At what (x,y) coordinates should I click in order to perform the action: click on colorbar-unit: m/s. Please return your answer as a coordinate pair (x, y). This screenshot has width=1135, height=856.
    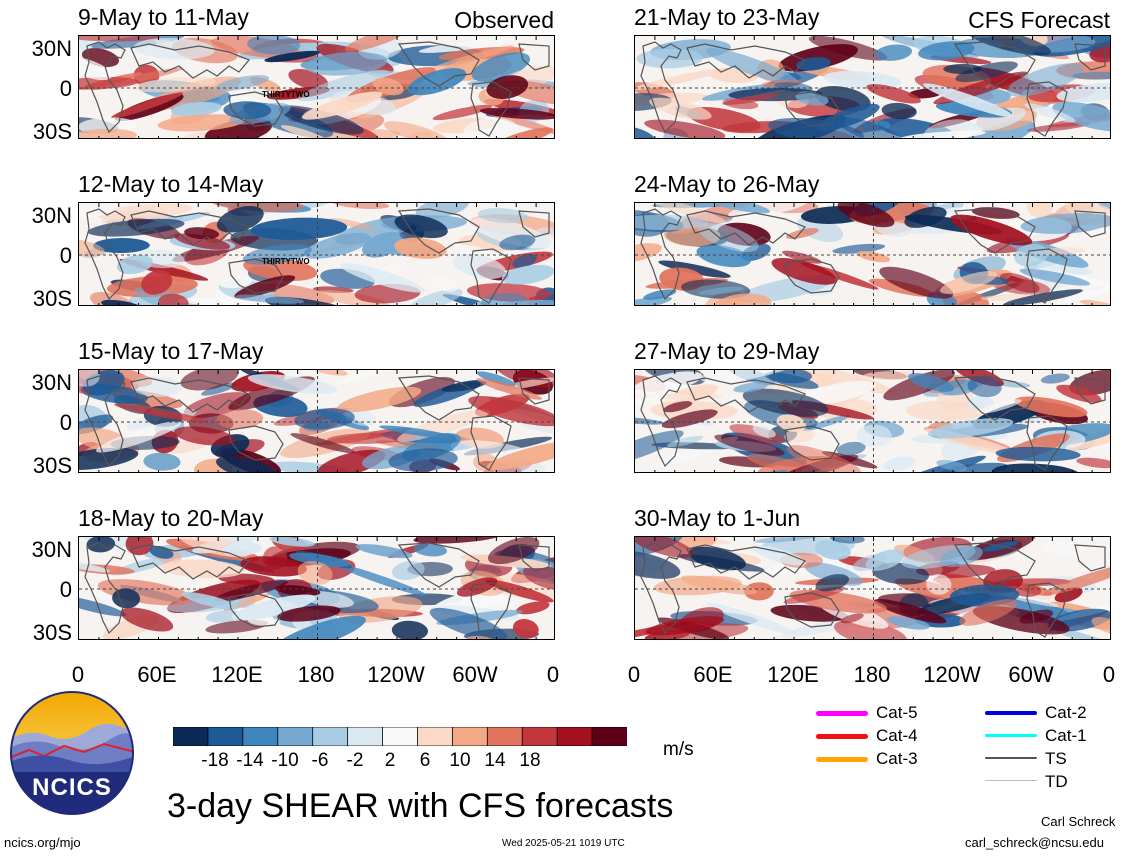
    Looking at the image, I should click on (678, 749).